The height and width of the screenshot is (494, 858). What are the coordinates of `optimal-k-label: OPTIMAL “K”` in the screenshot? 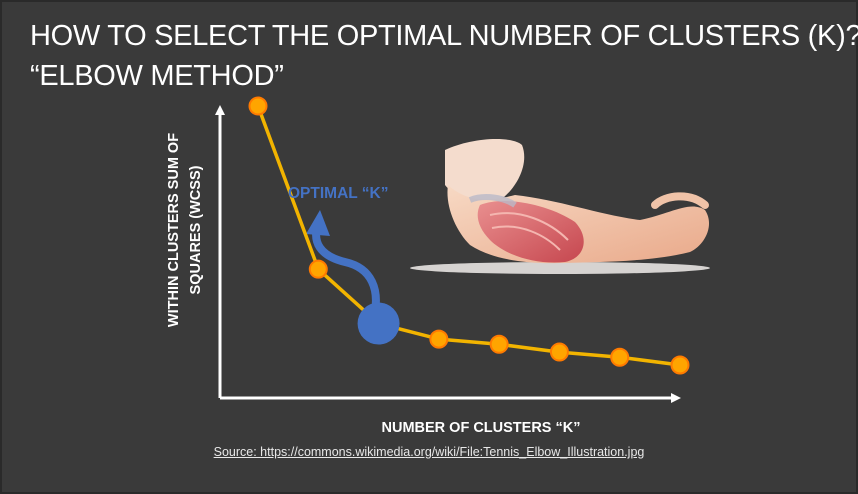 It's located at (338, 193).